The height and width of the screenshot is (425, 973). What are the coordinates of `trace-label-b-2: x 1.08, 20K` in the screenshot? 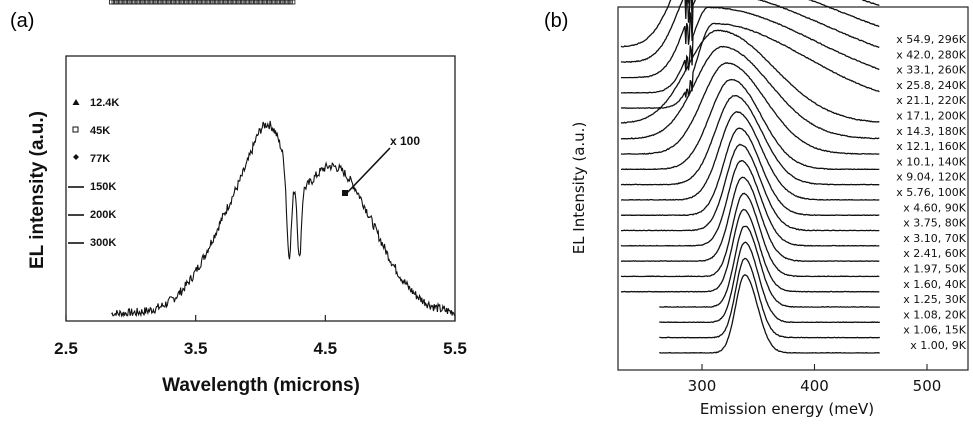 It's located at (934, 314).